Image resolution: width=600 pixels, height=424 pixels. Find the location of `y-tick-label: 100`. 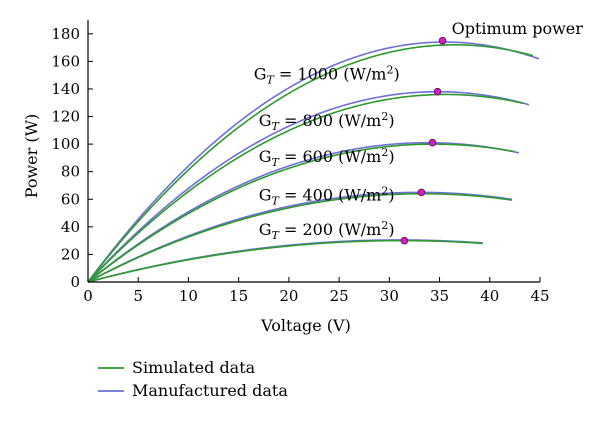

y-tick-label: 100 is located at coordinates (65, 144).